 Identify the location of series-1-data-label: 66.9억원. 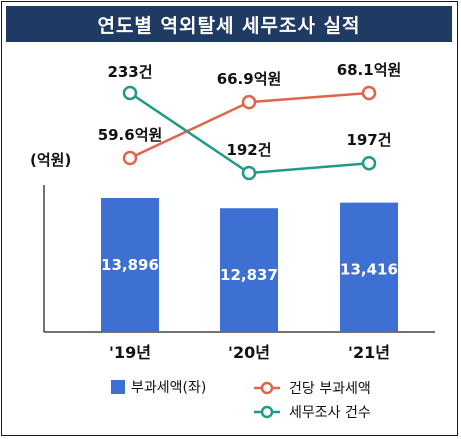
(249, 79).